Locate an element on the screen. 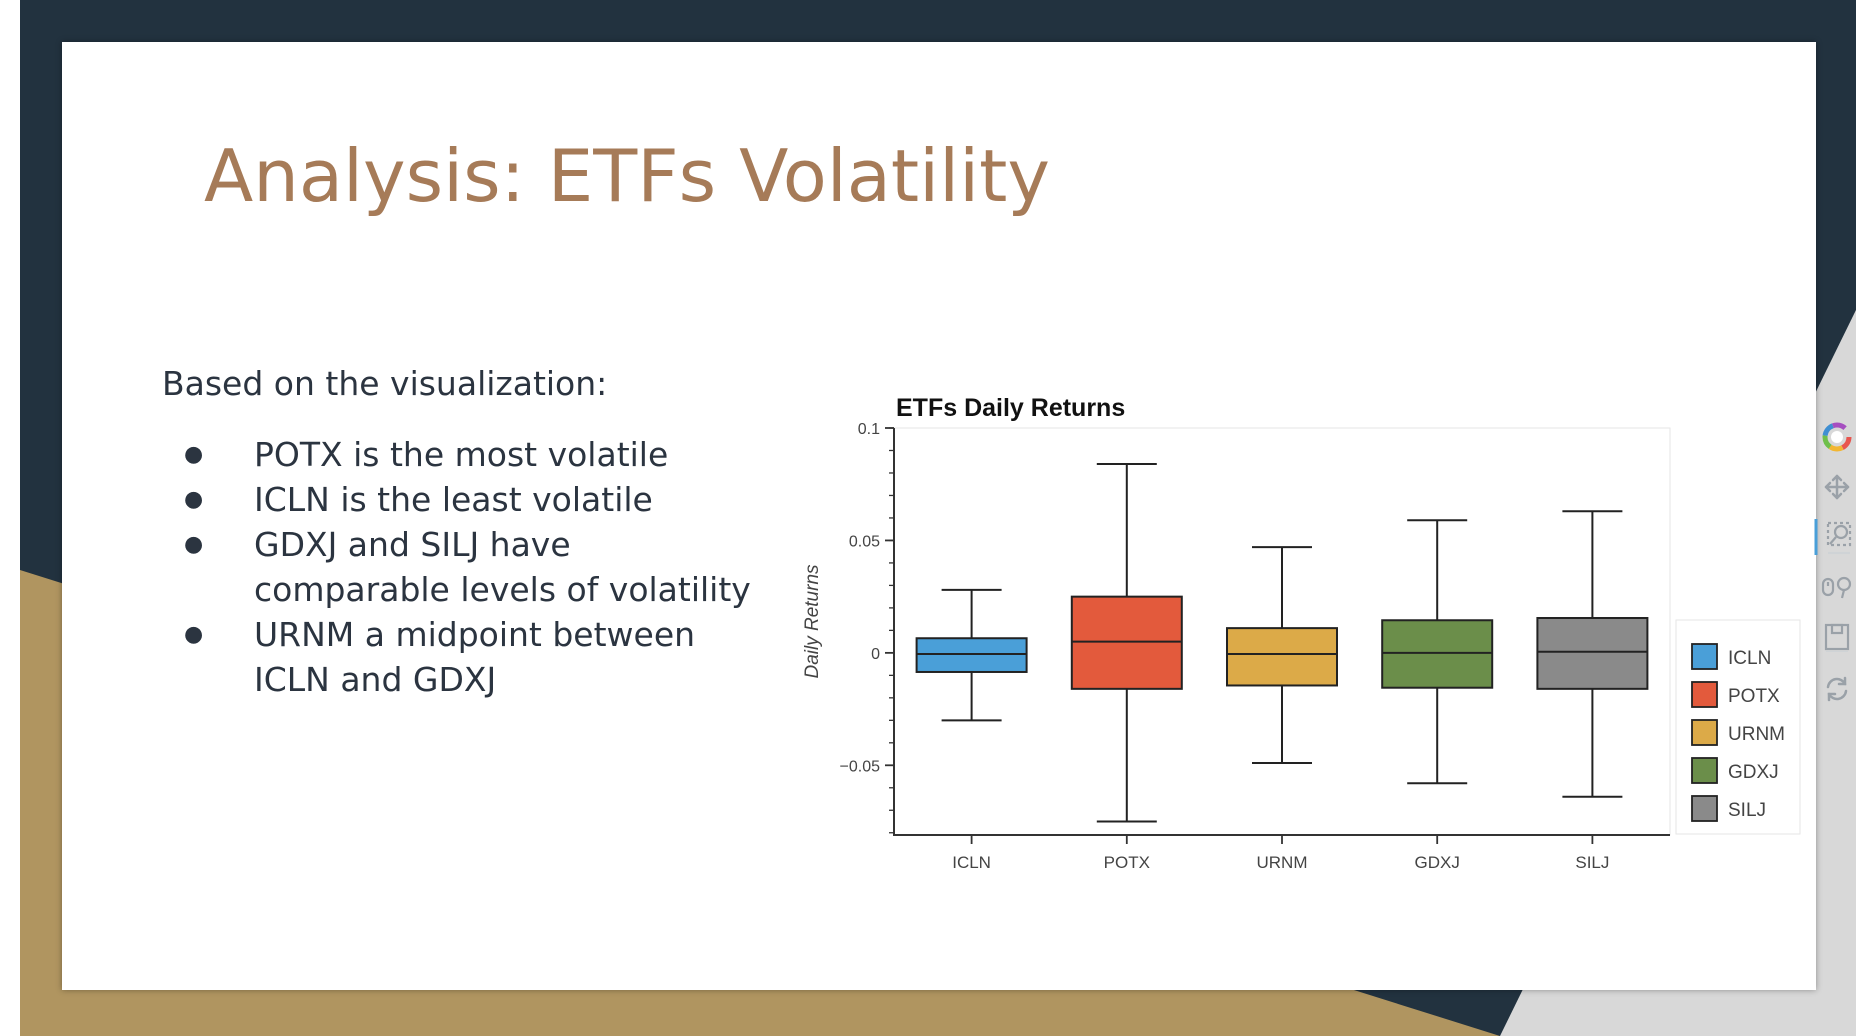 Image resolution: width=1868 pixels, height=1036 pixels. y-tick-label: 0.1 is located at coordinates (869, 429).